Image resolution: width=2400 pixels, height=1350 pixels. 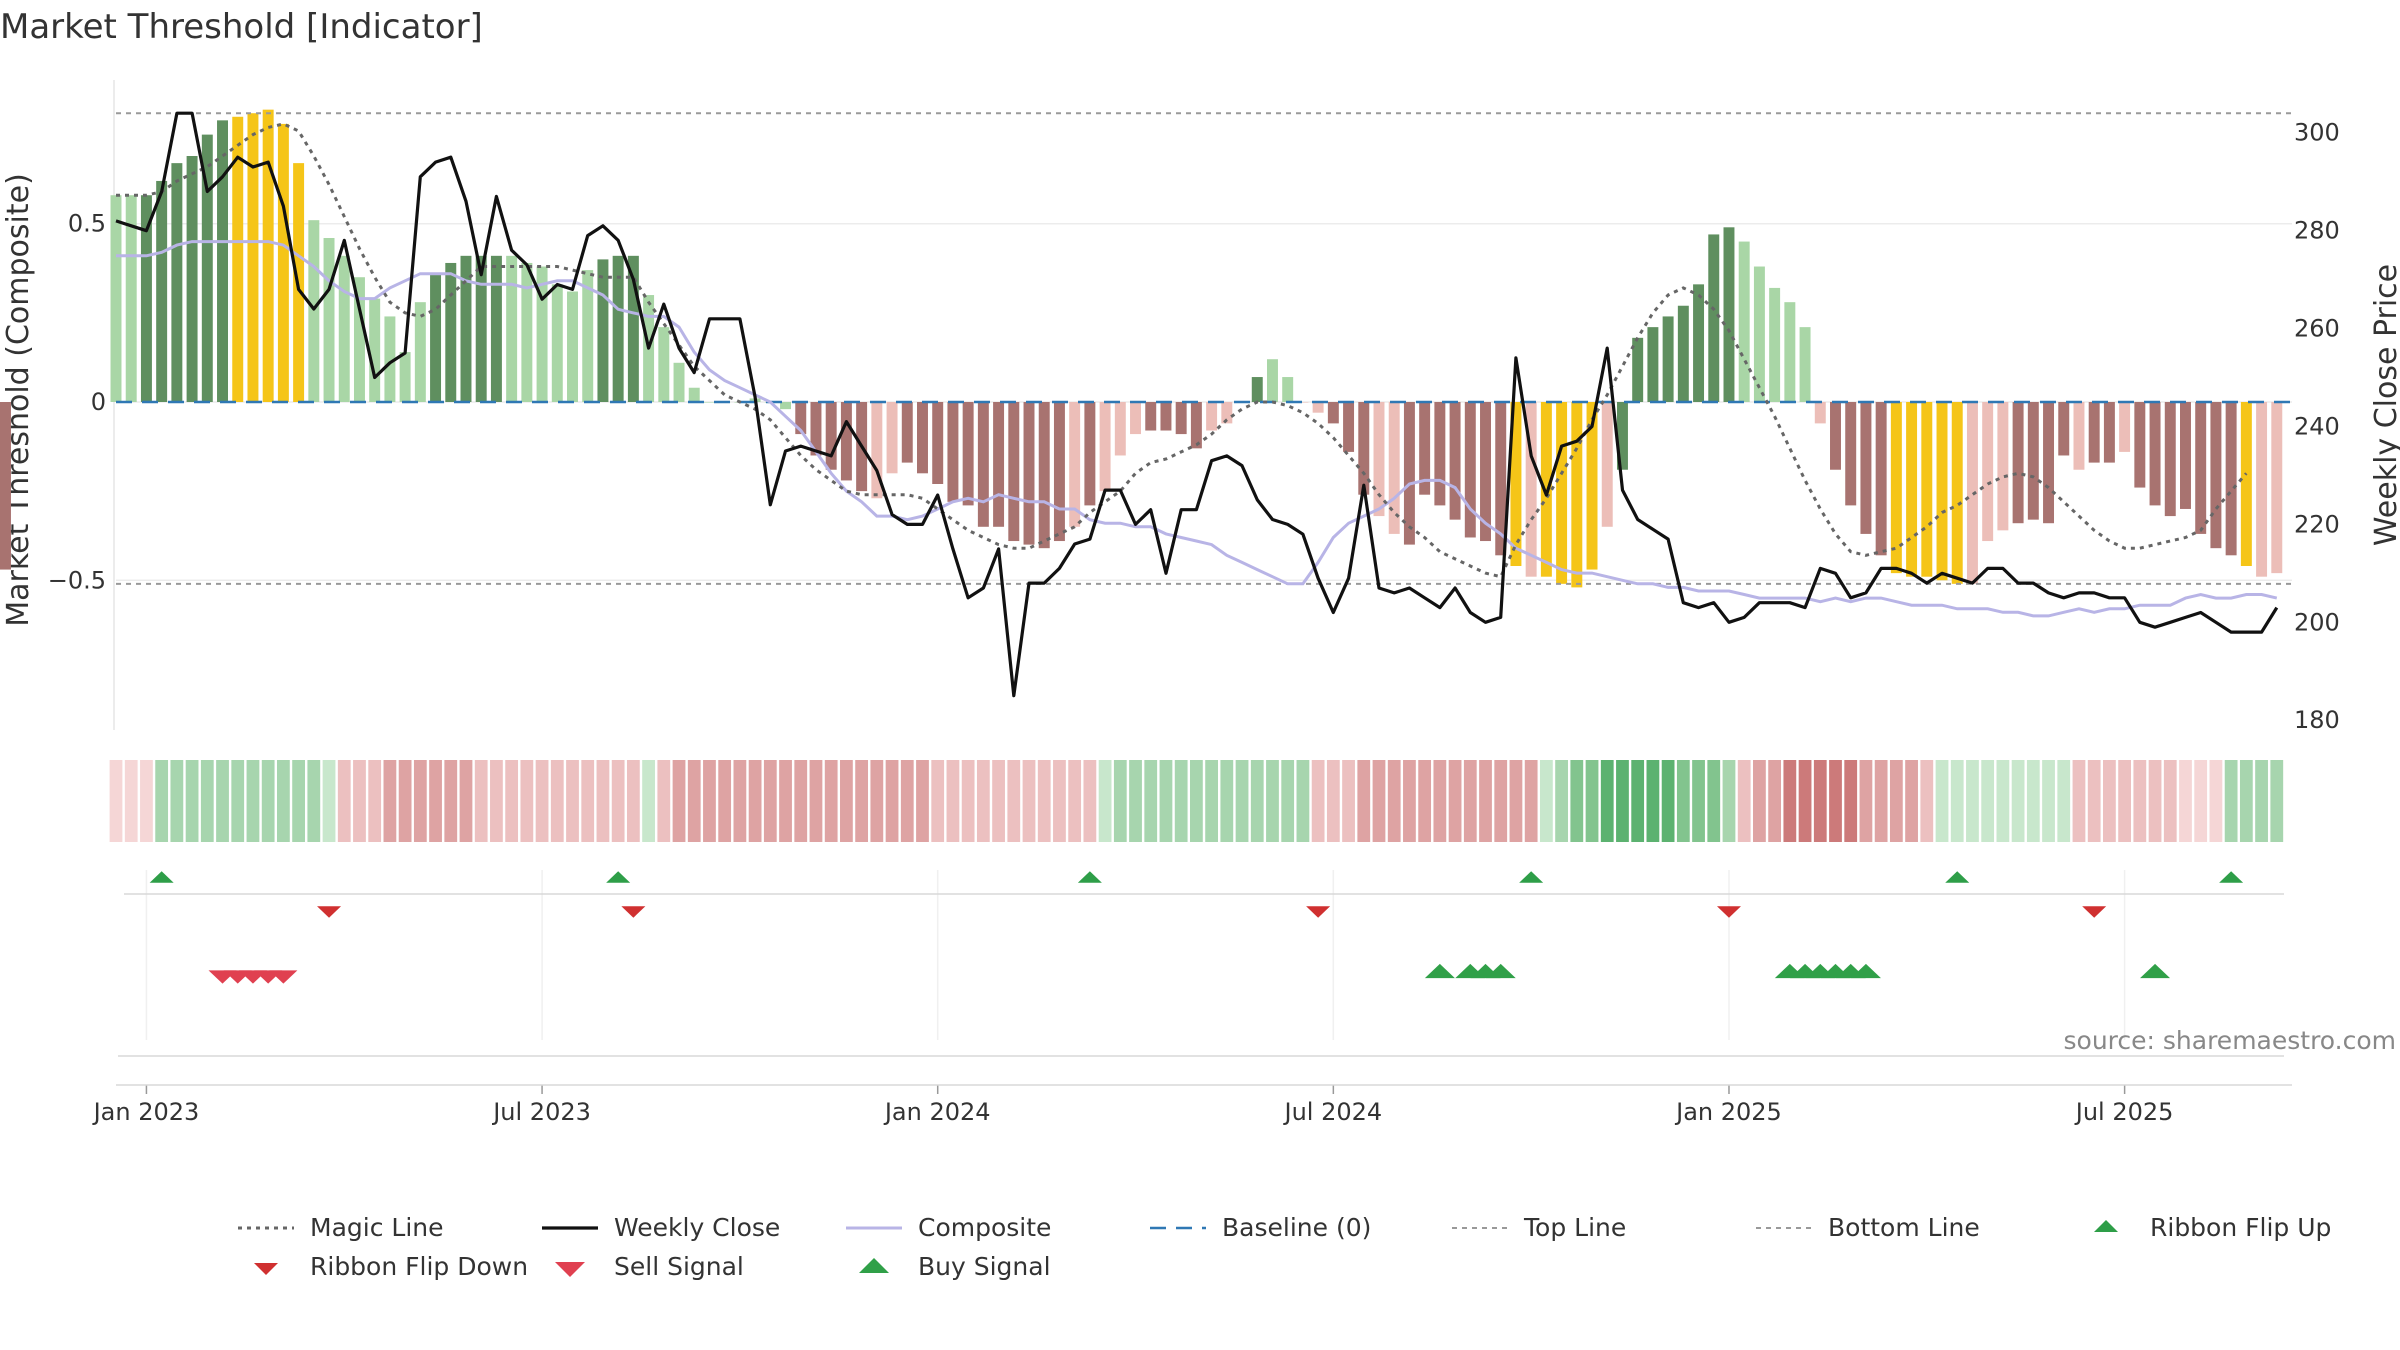 I want to click on legend-label: Top Line, so click(x=1574, y=1227).